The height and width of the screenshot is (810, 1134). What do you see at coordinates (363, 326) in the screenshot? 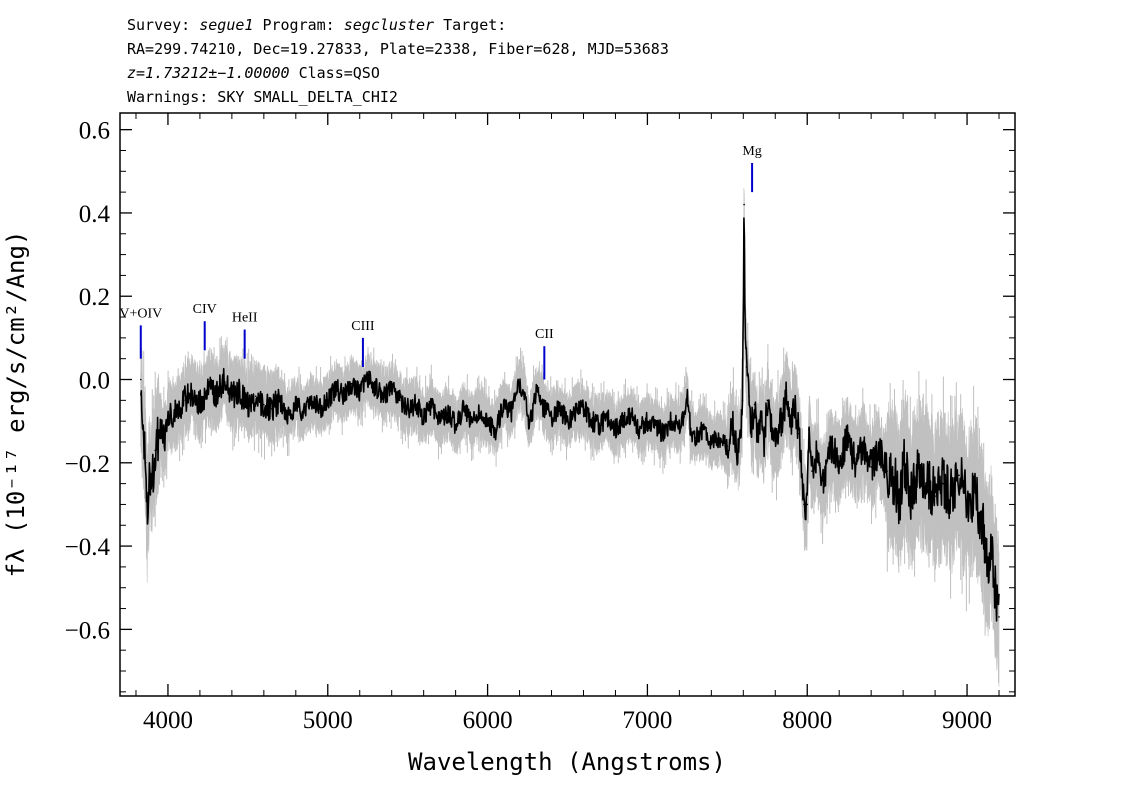
I see `line-marker-label: CIII` at bounding box center [363, 326].